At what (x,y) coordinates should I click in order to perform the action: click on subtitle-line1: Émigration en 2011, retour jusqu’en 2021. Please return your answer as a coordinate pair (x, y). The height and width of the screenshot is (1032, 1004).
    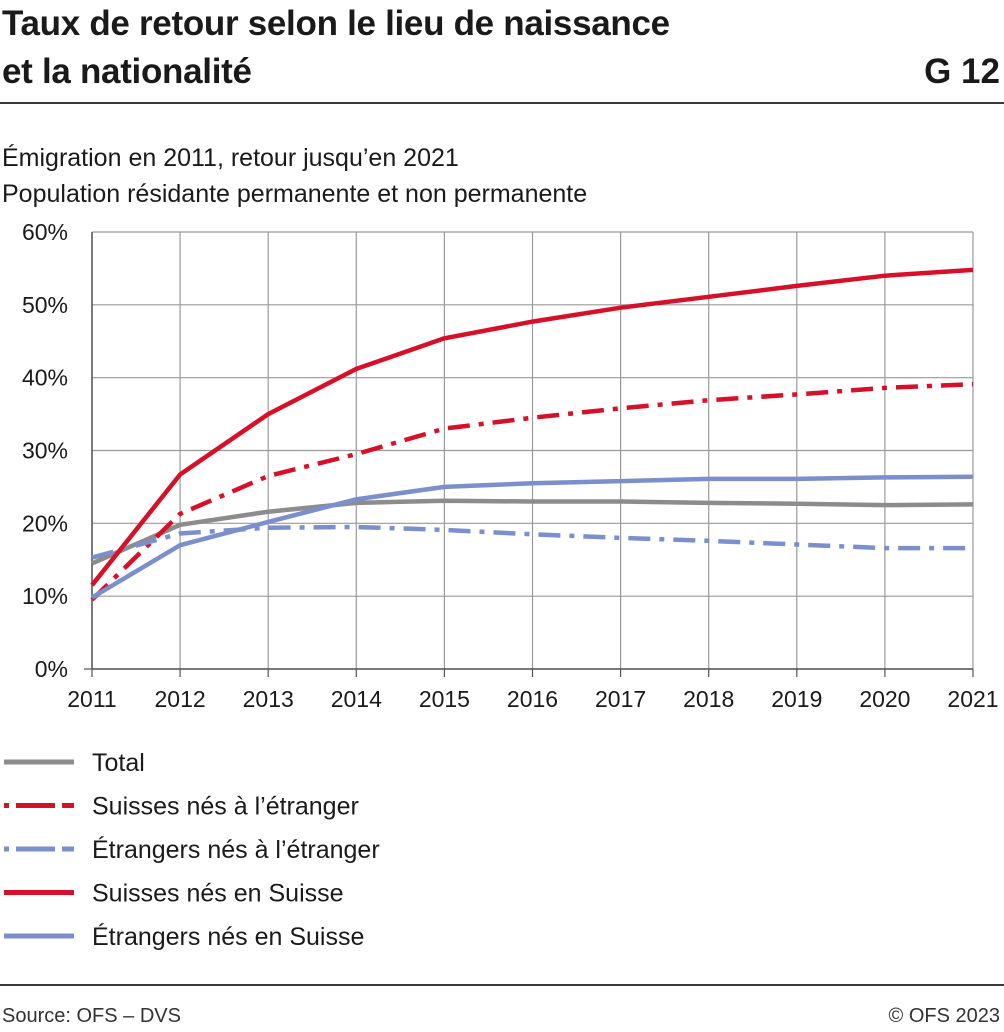
    Looking at the image, I should click on (230, 158).